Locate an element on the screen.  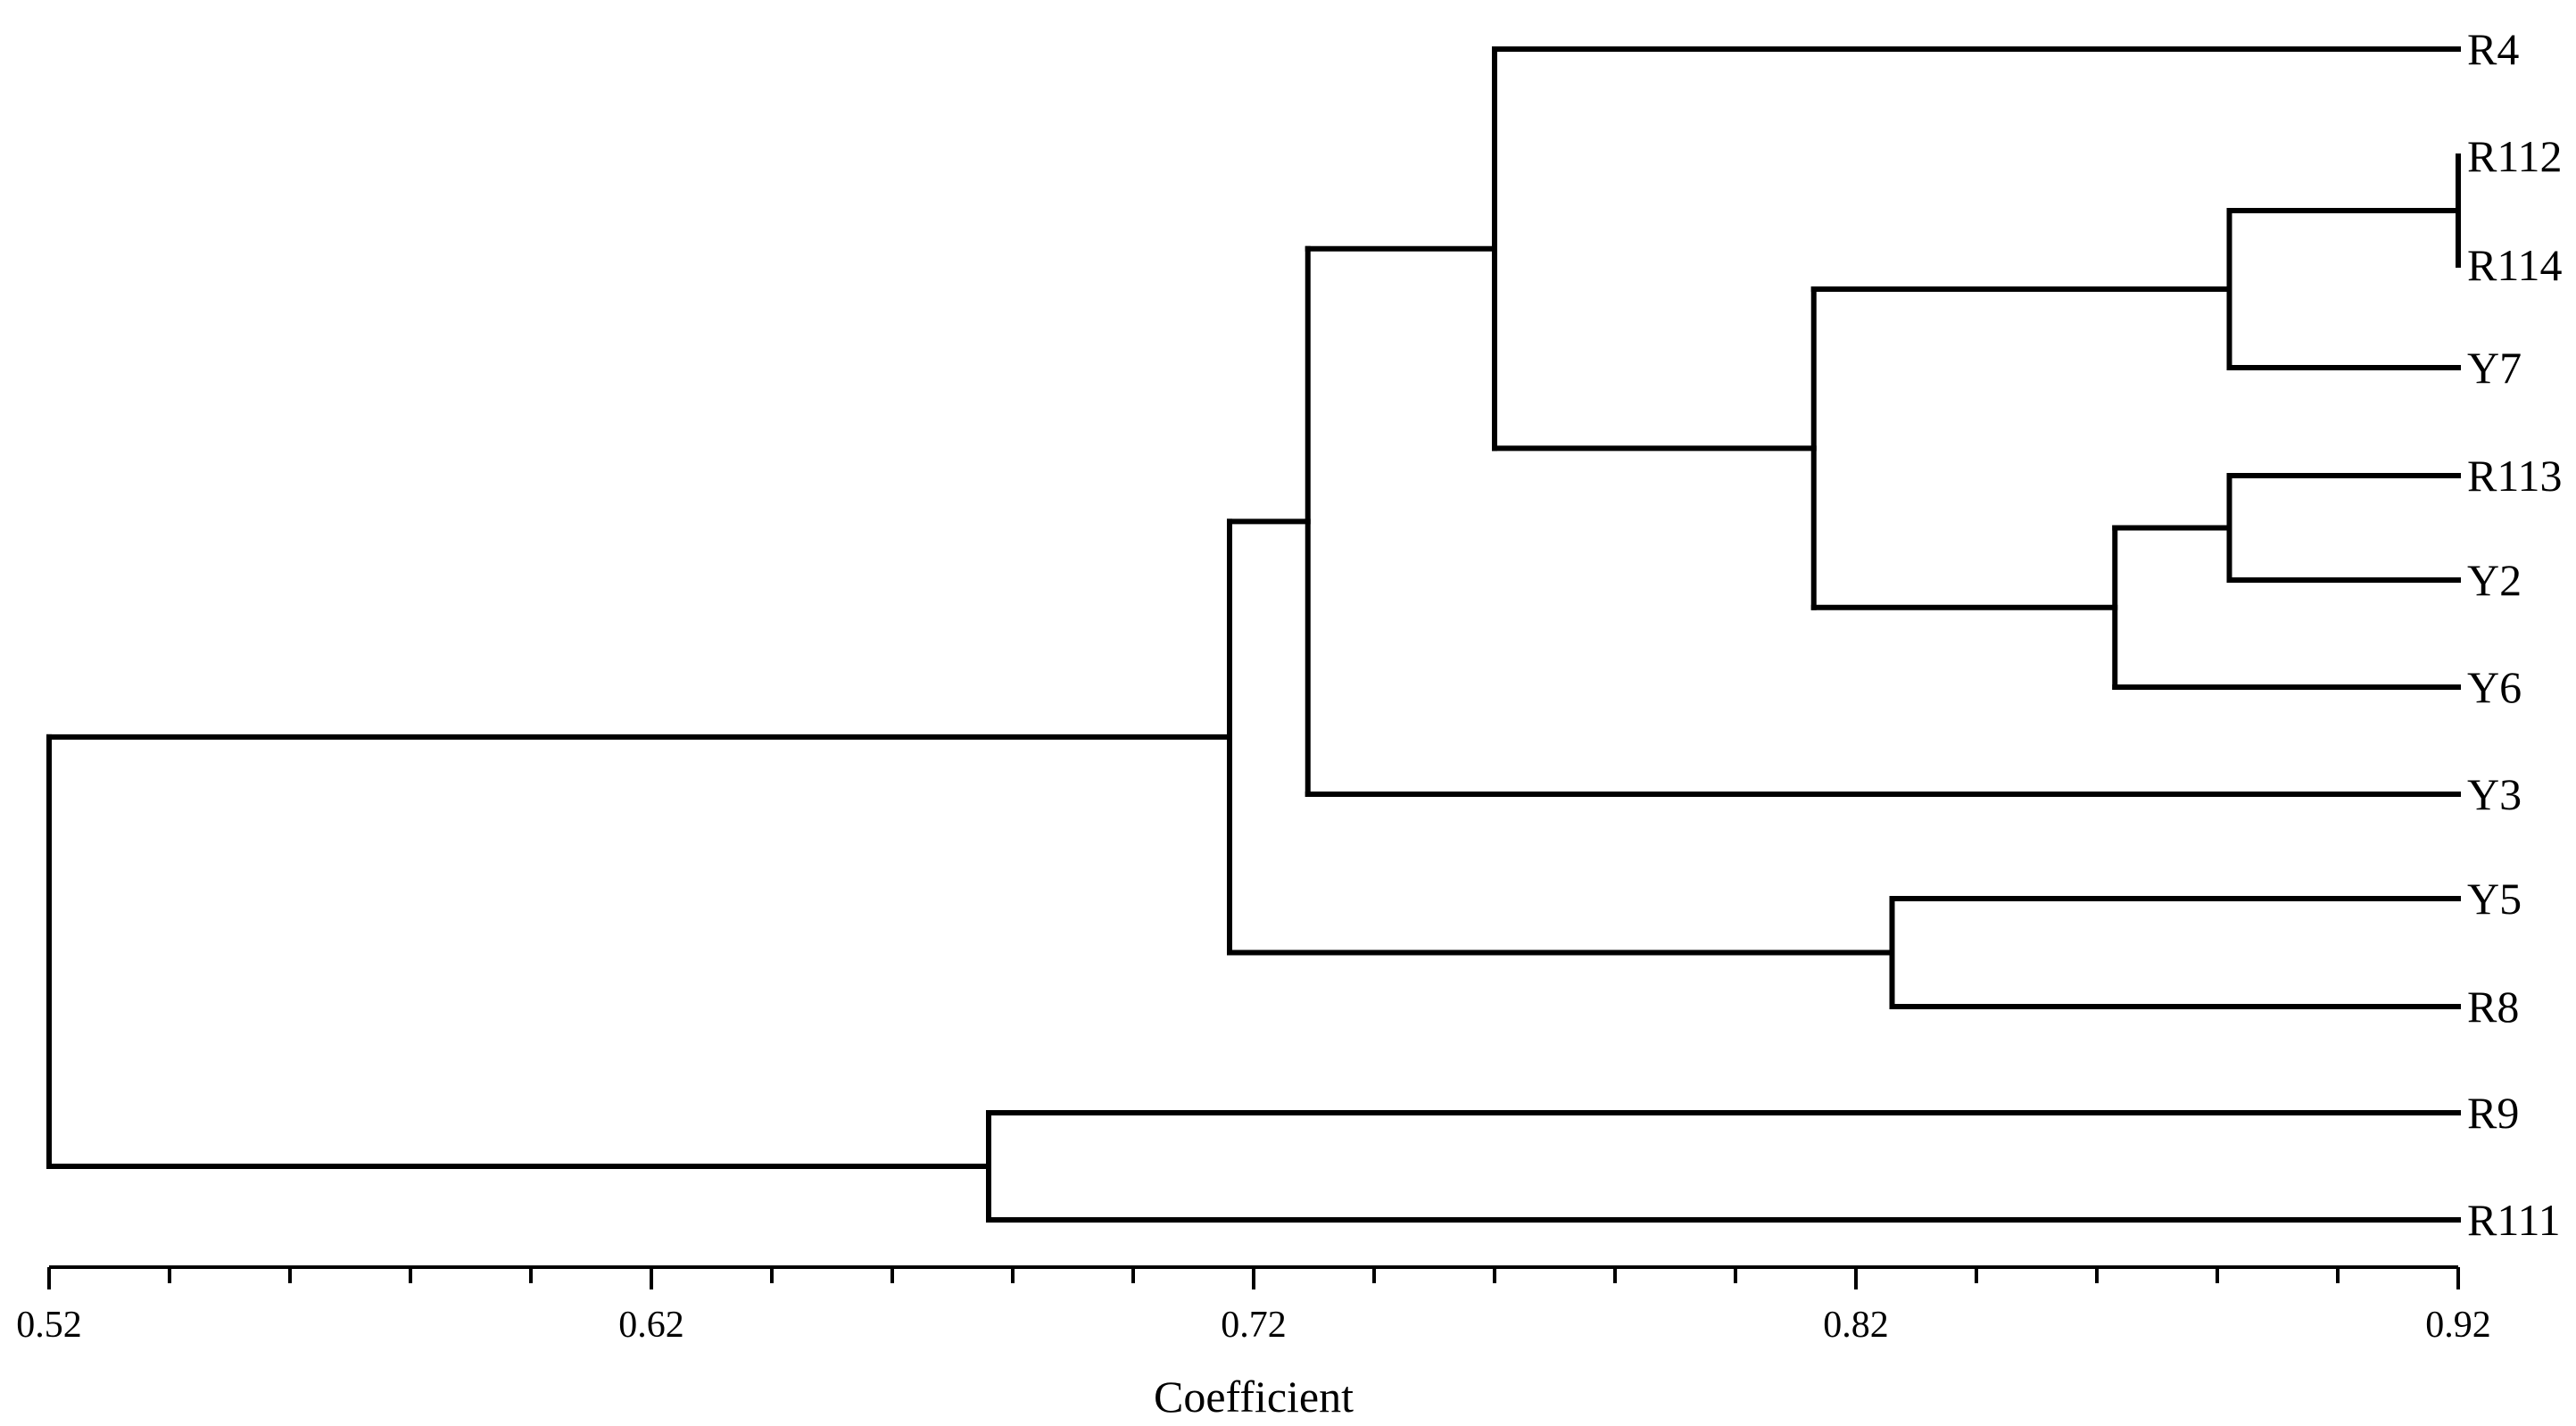
leaf-label-r4: R4 is located at coordinates (2493, 49).